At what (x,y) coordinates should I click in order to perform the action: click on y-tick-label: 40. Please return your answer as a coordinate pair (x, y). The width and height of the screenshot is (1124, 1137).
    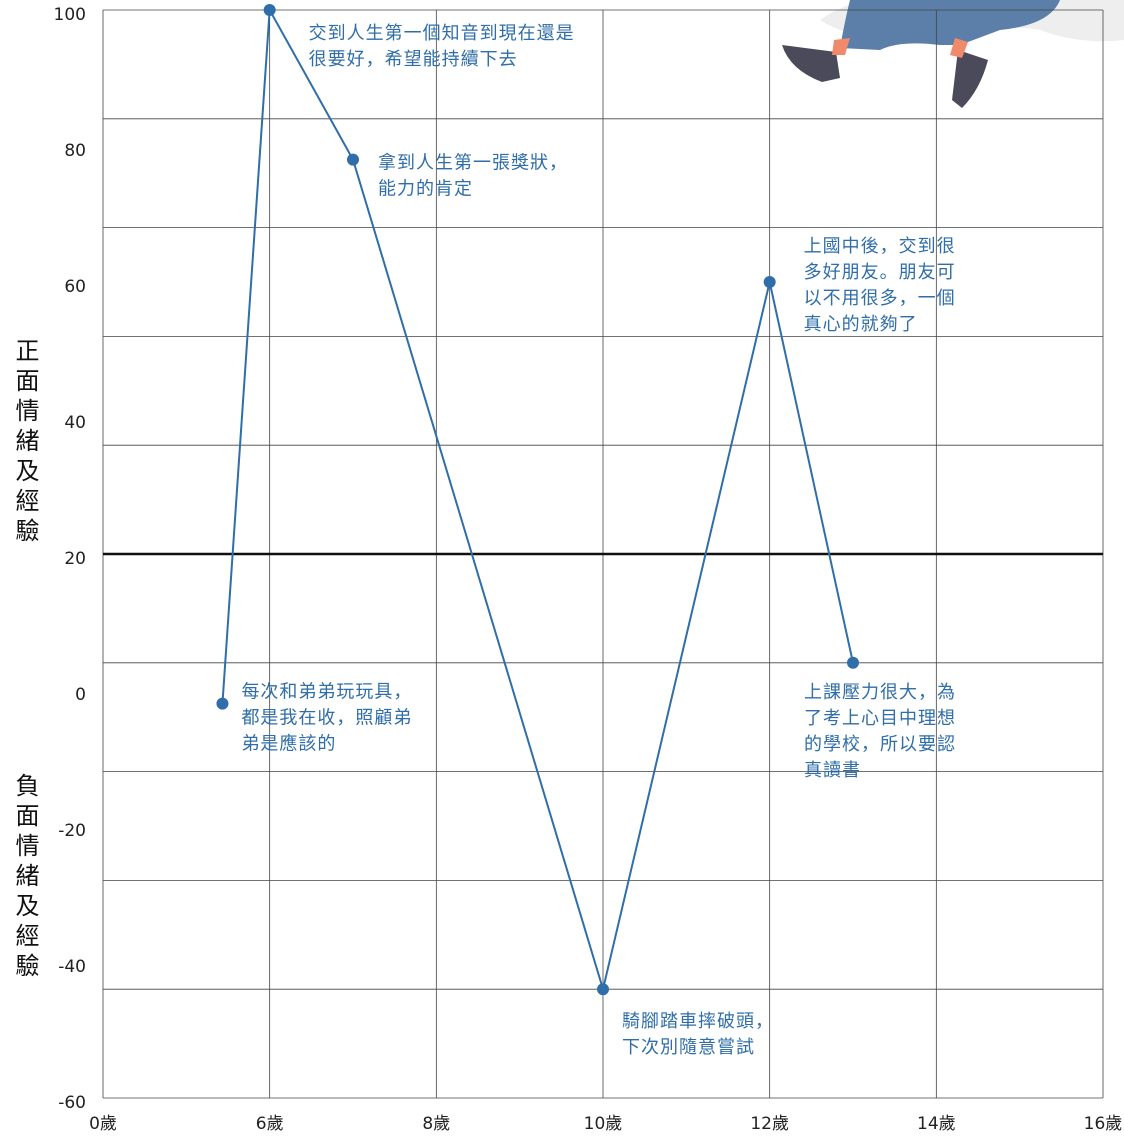
    Looking at the image, I should click on (75, 423).